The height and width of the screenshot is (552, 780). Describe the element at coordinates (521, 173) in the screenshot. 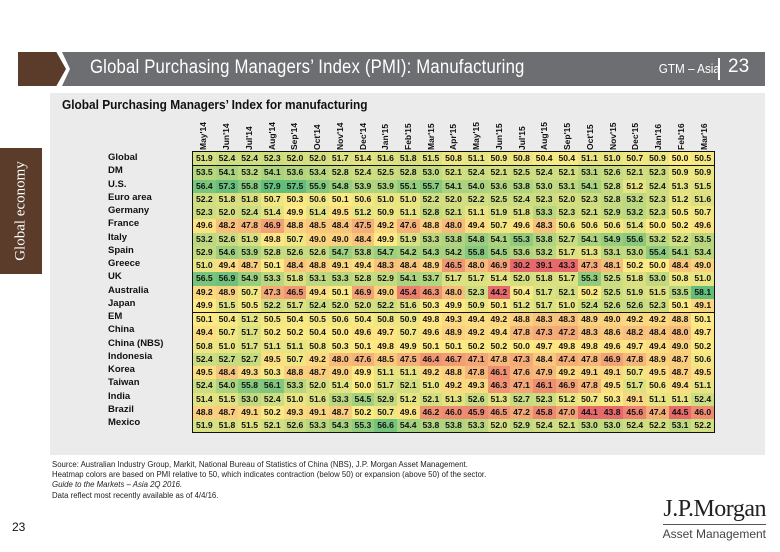

I see `heatmap-cell: 52.5` at that location.